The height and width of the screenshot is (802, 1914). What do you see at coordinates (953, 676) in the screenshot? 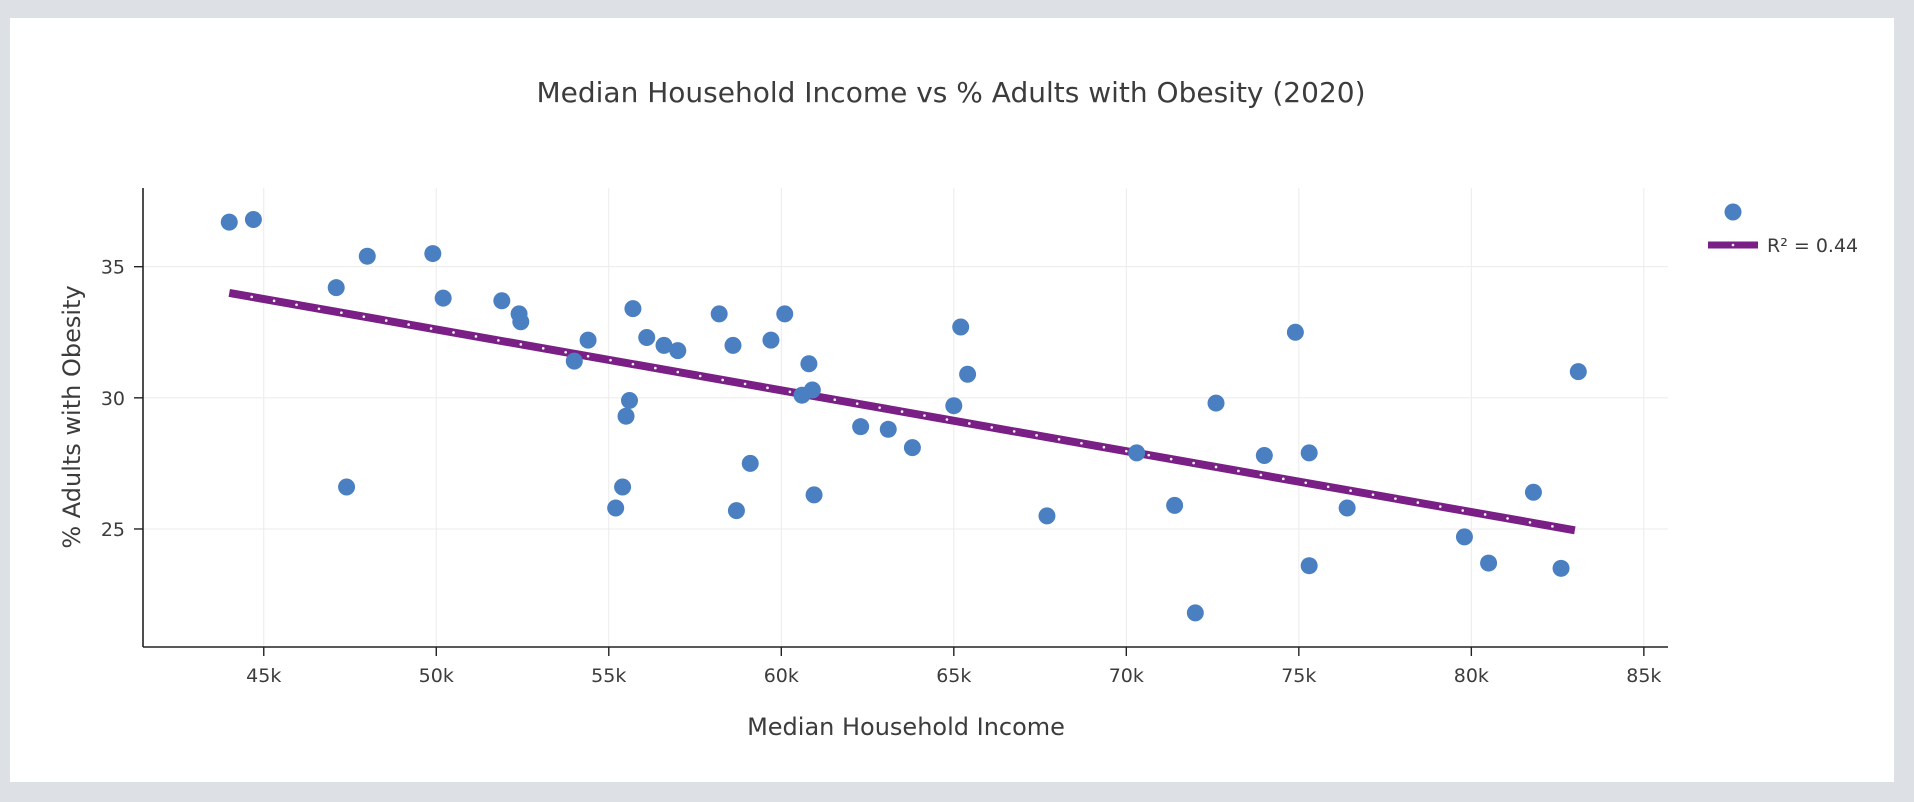
I see `x-tick-label: 65k` at bounding box center [953, 676].